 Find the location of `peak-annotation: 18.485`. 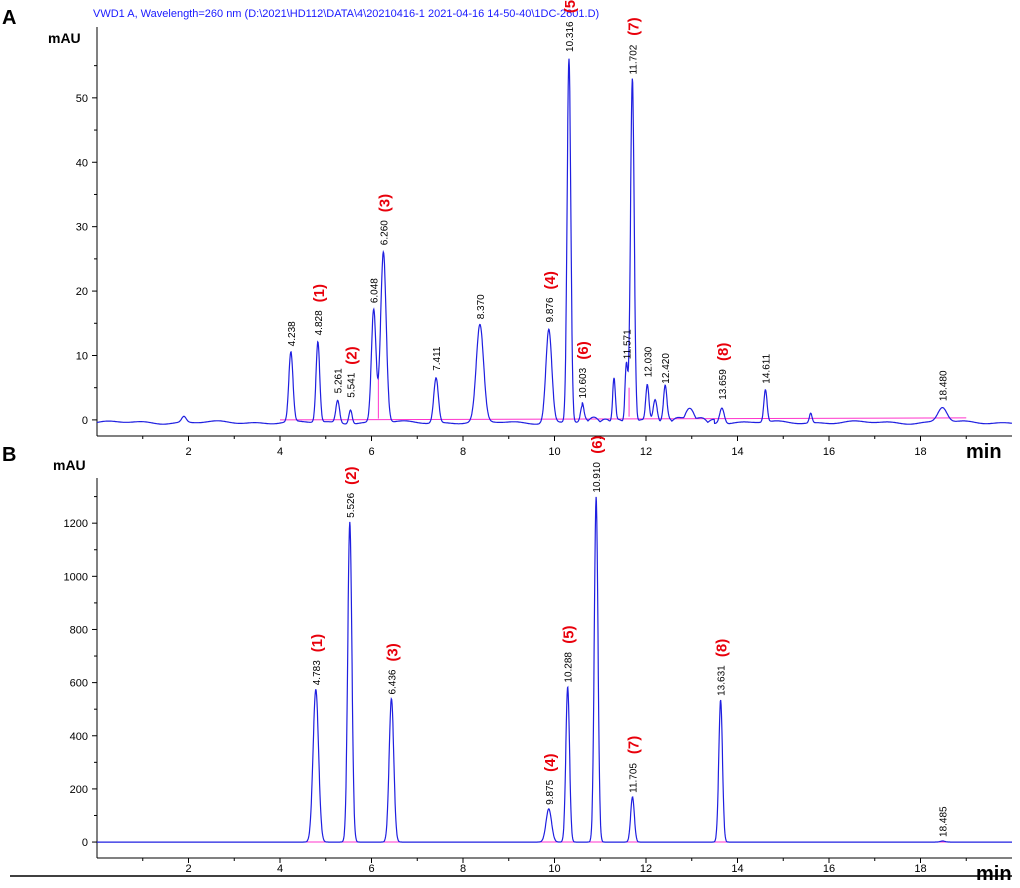

peak-annotation: 18.485 is located at coordinates (944, 821).